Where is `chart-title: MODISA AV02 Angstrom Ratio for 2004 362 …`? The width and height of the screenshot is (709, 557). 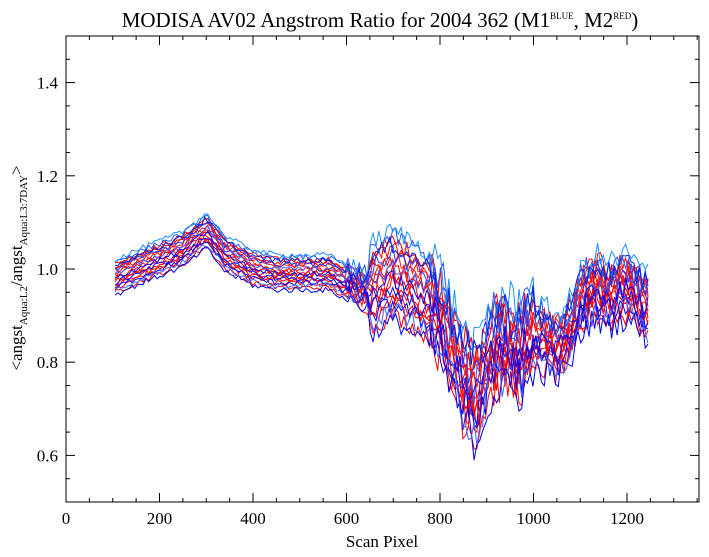 chart-title: MODISA AV02 Angstrom Ratio for 2004 362 … is located at coordinates (380, 20).